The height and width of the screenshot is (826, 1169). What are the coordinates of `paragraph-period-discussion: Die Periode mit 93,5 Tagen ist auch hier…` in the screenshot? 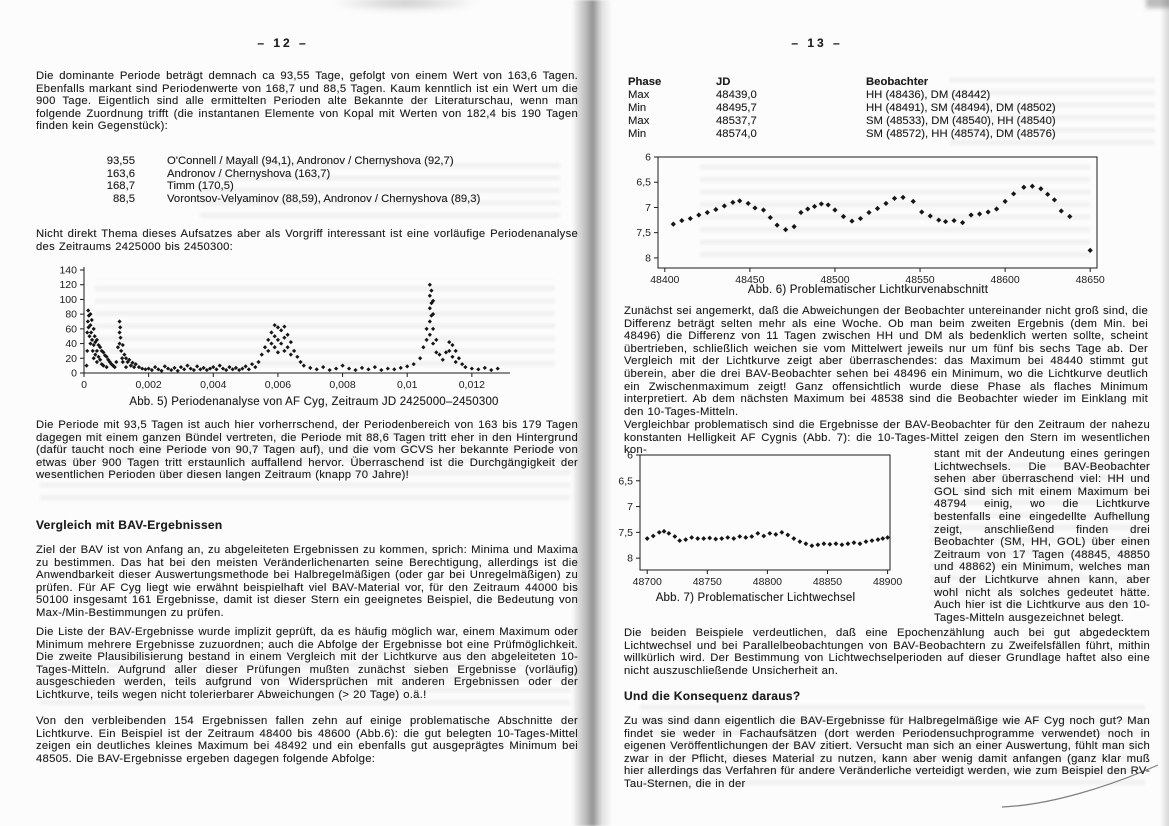 It's located at (307, 450).